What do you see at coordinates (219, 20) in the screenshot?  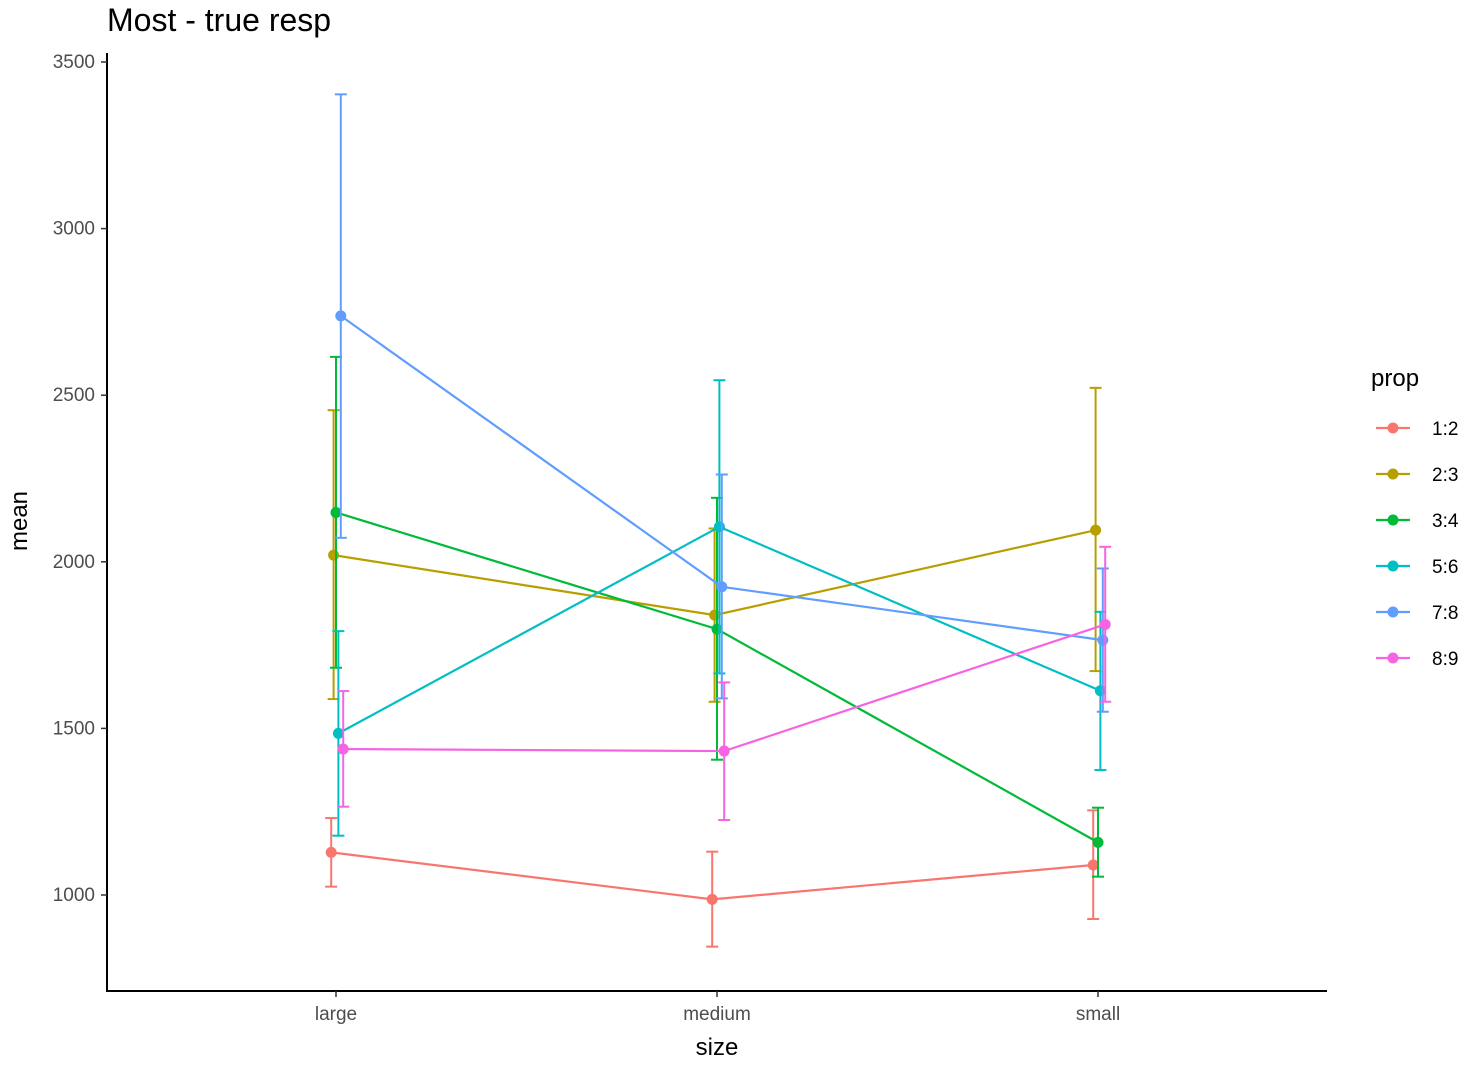 I see `chart-title: Most - true resp` at bounding box center [219, 20].